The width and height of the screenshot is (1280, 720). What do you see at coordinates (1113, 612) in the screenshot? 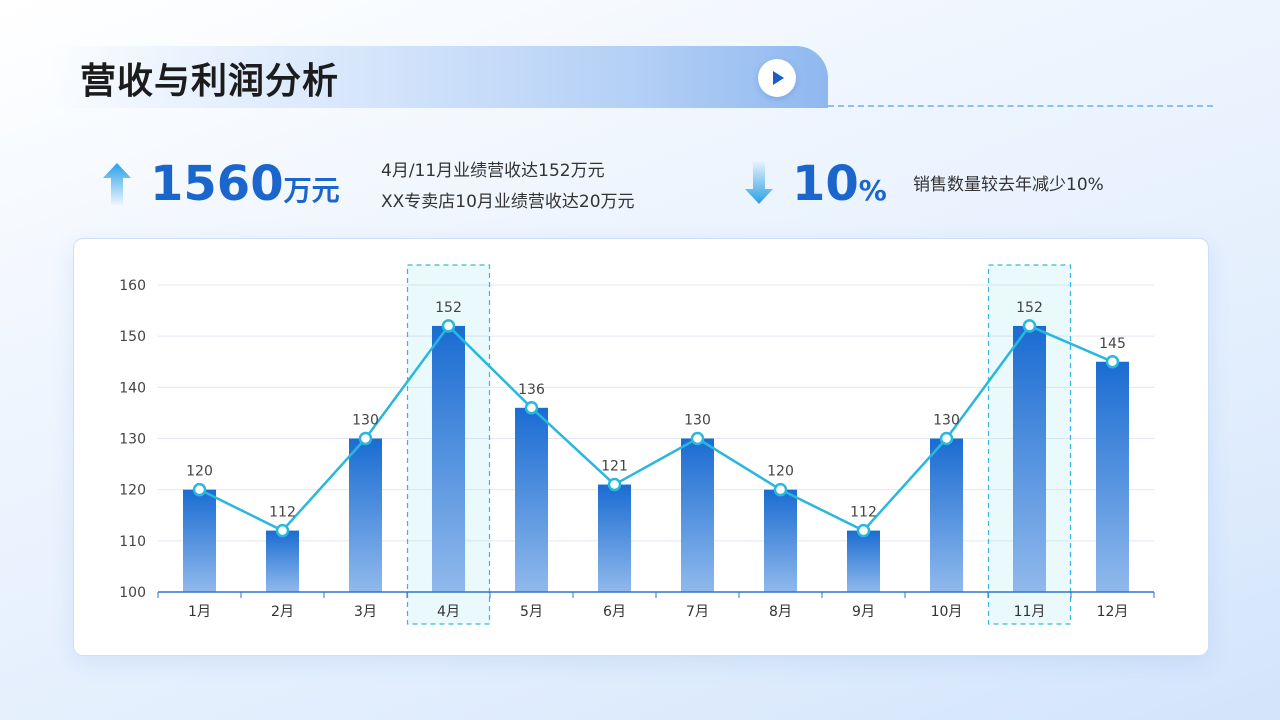
I see `x-tick-label: 12月` at bounding box center [1113, 612].